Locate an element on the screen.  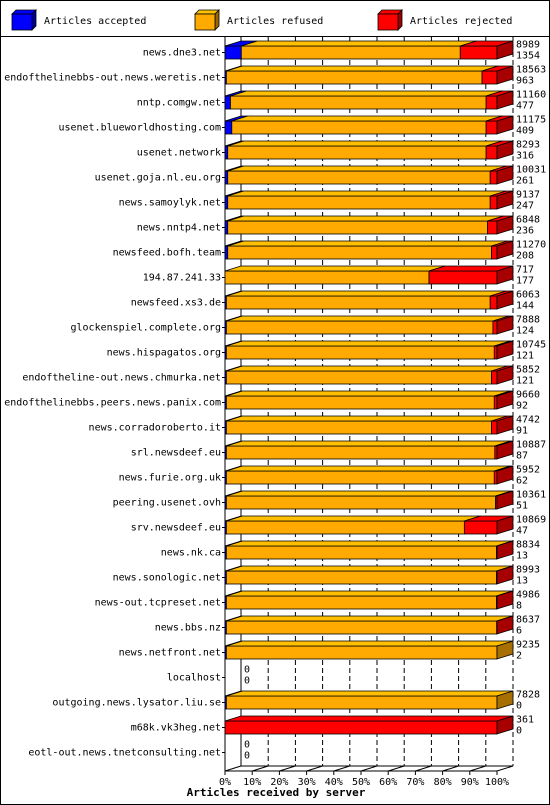
rejected-value-label: 124 is located at coordinates (525, 331).